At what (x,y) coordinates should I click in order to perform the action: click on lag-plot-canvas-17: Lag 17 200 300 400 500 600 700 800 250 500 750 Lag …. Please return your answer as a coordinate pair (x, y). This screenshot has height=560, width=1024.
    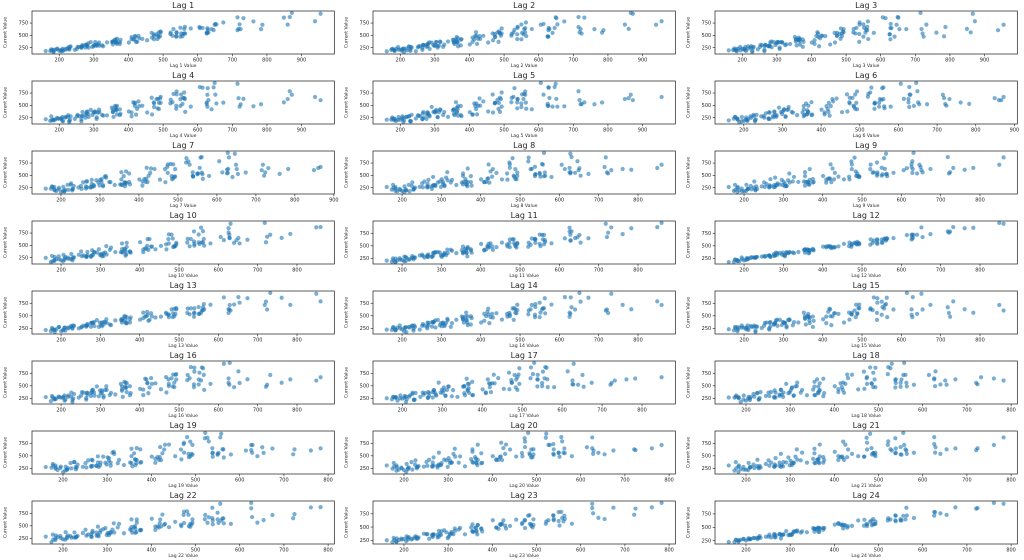
    Looking at the image, I should click on (510, 385).